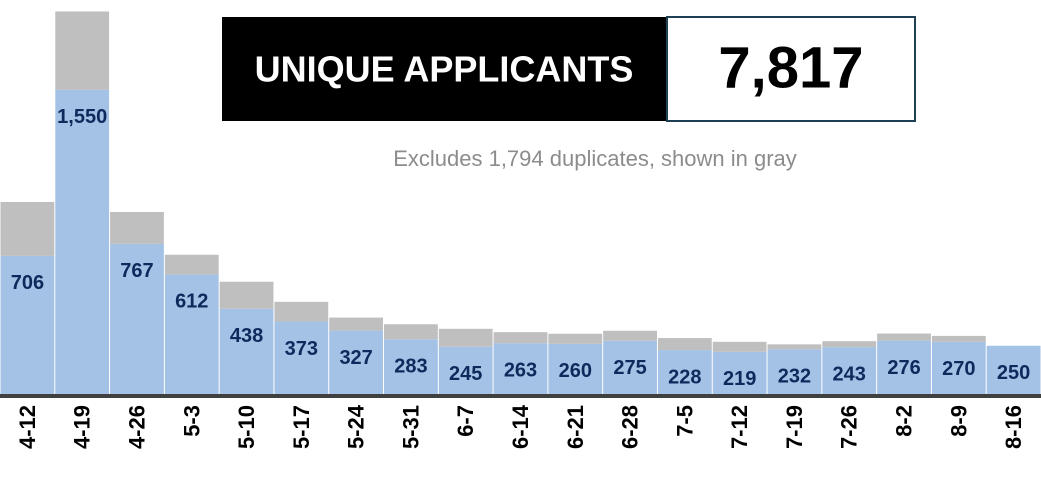  Describe the element at coordinates (191, 302) in the screenshot. I see `value-label: 612` at that location.